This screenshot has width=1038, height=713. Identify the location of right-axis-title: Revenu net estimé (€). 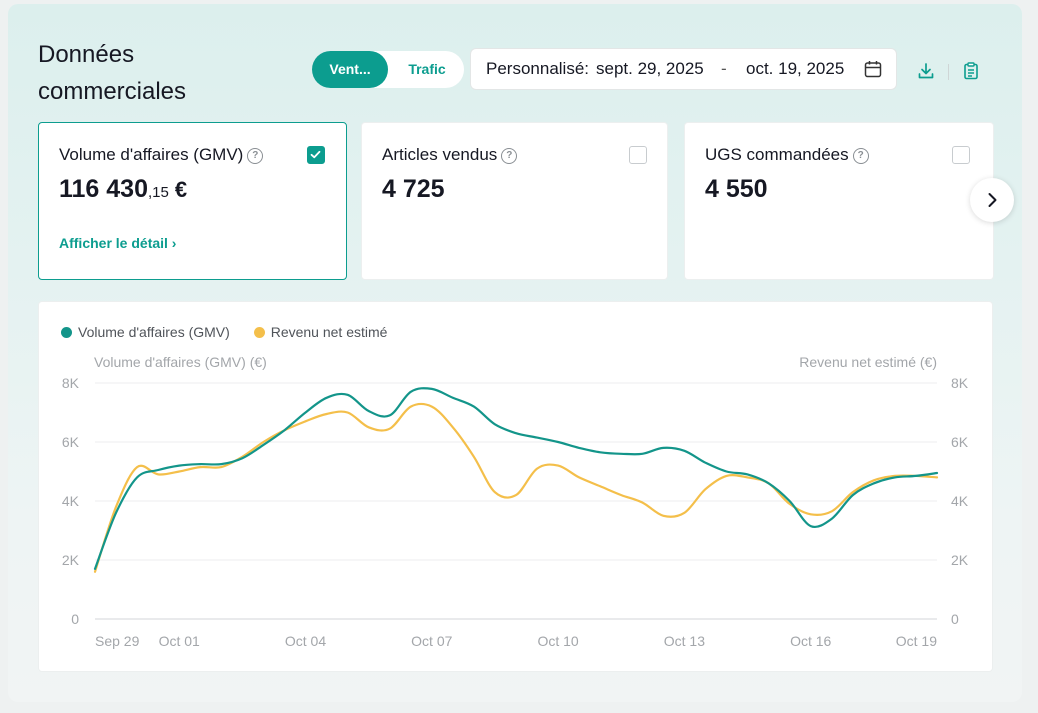
(868, 362).